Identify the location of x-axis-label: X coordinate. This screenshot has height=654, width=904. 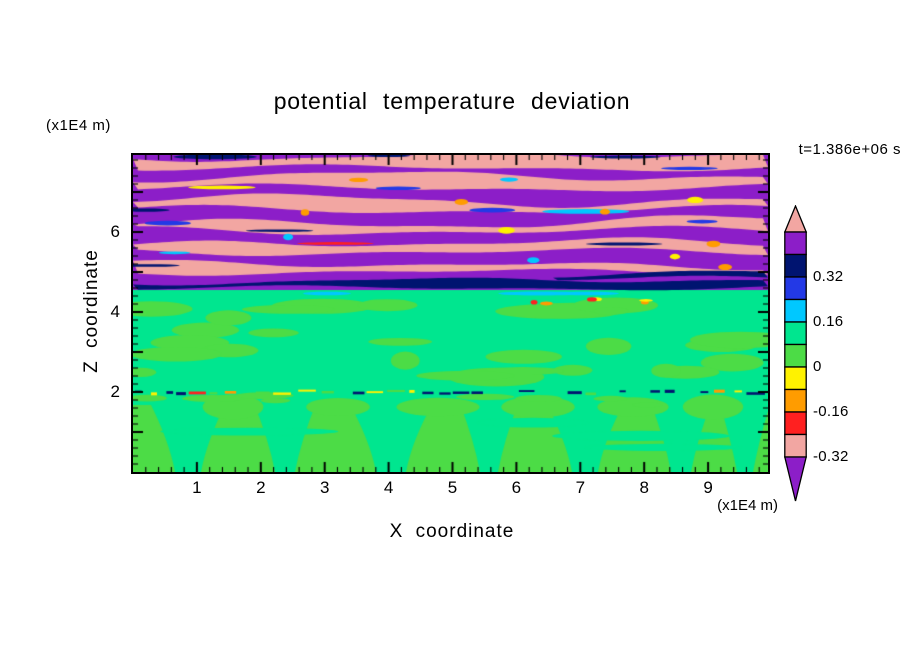
(452, 531).